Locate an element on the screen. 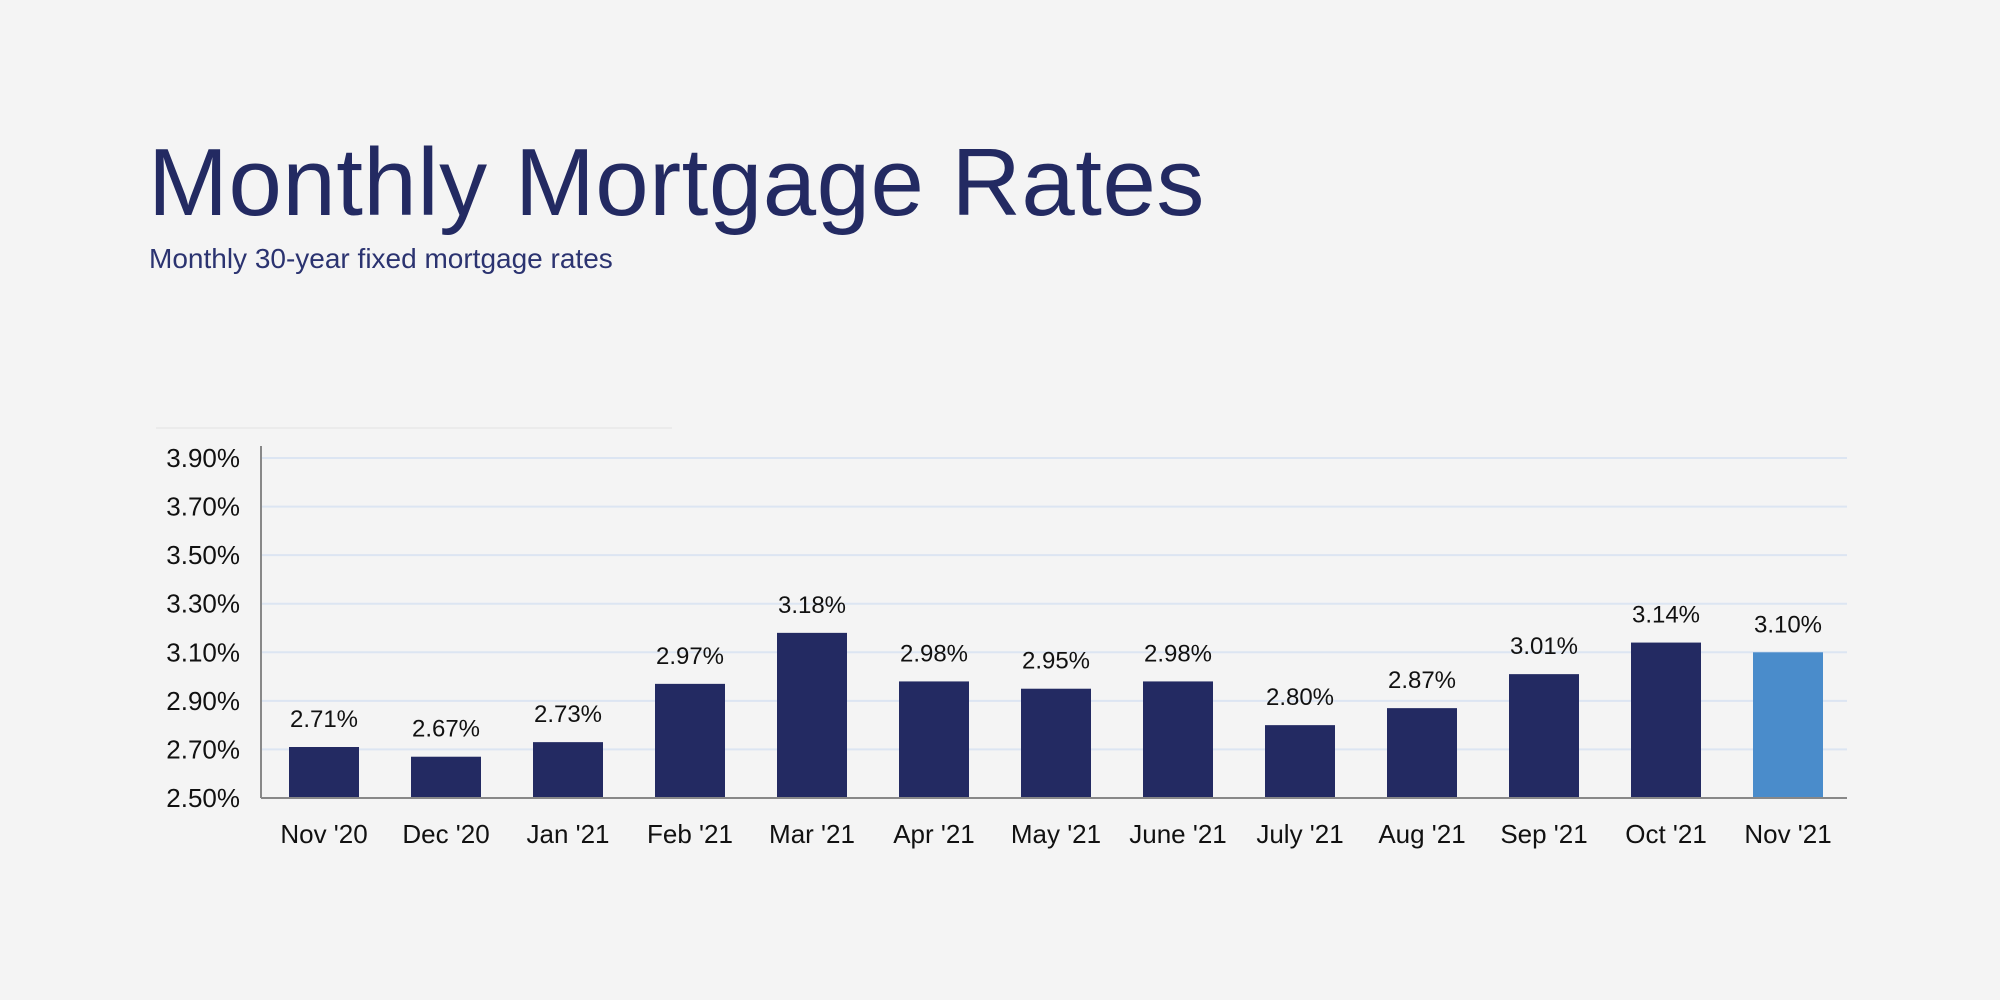 This screenshot has width=2000, height=1000. data-label: 2.97% is located at coordinates (690, 656).